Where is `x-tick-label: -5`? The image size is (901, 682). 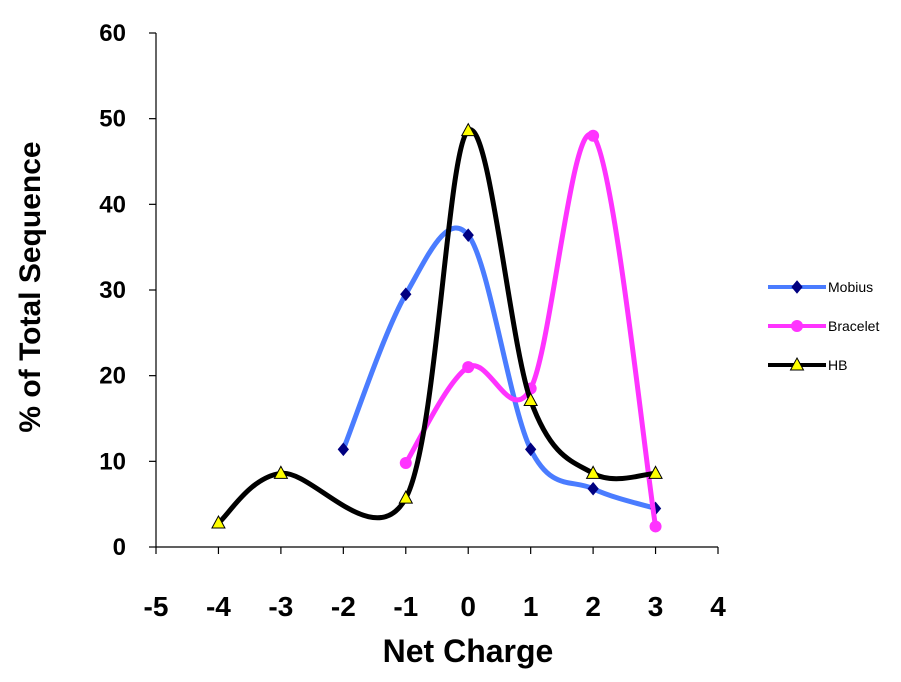 x-tick-label: -5 is located at coordinates (156, 606).